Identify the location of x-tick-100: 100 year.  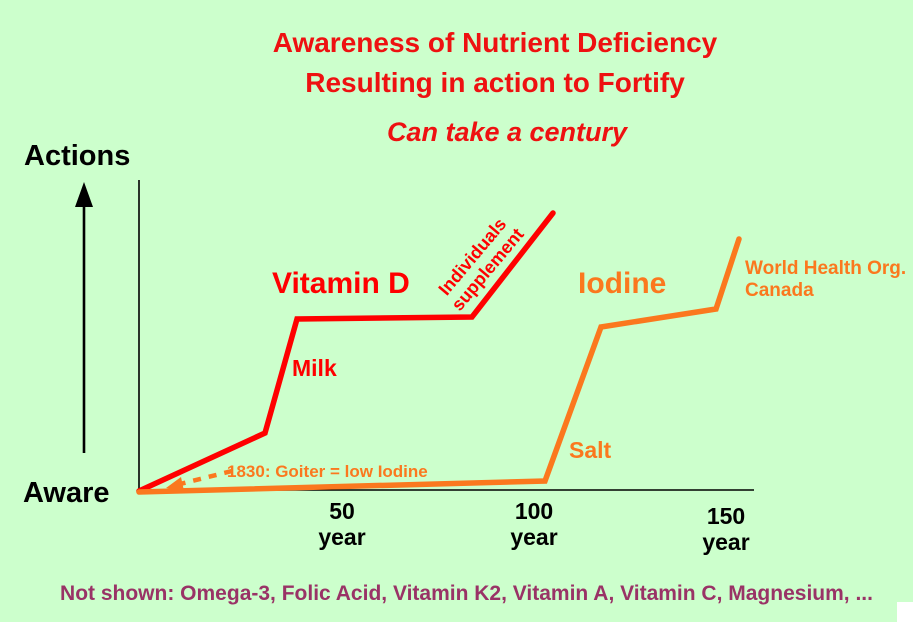
(534, 524).